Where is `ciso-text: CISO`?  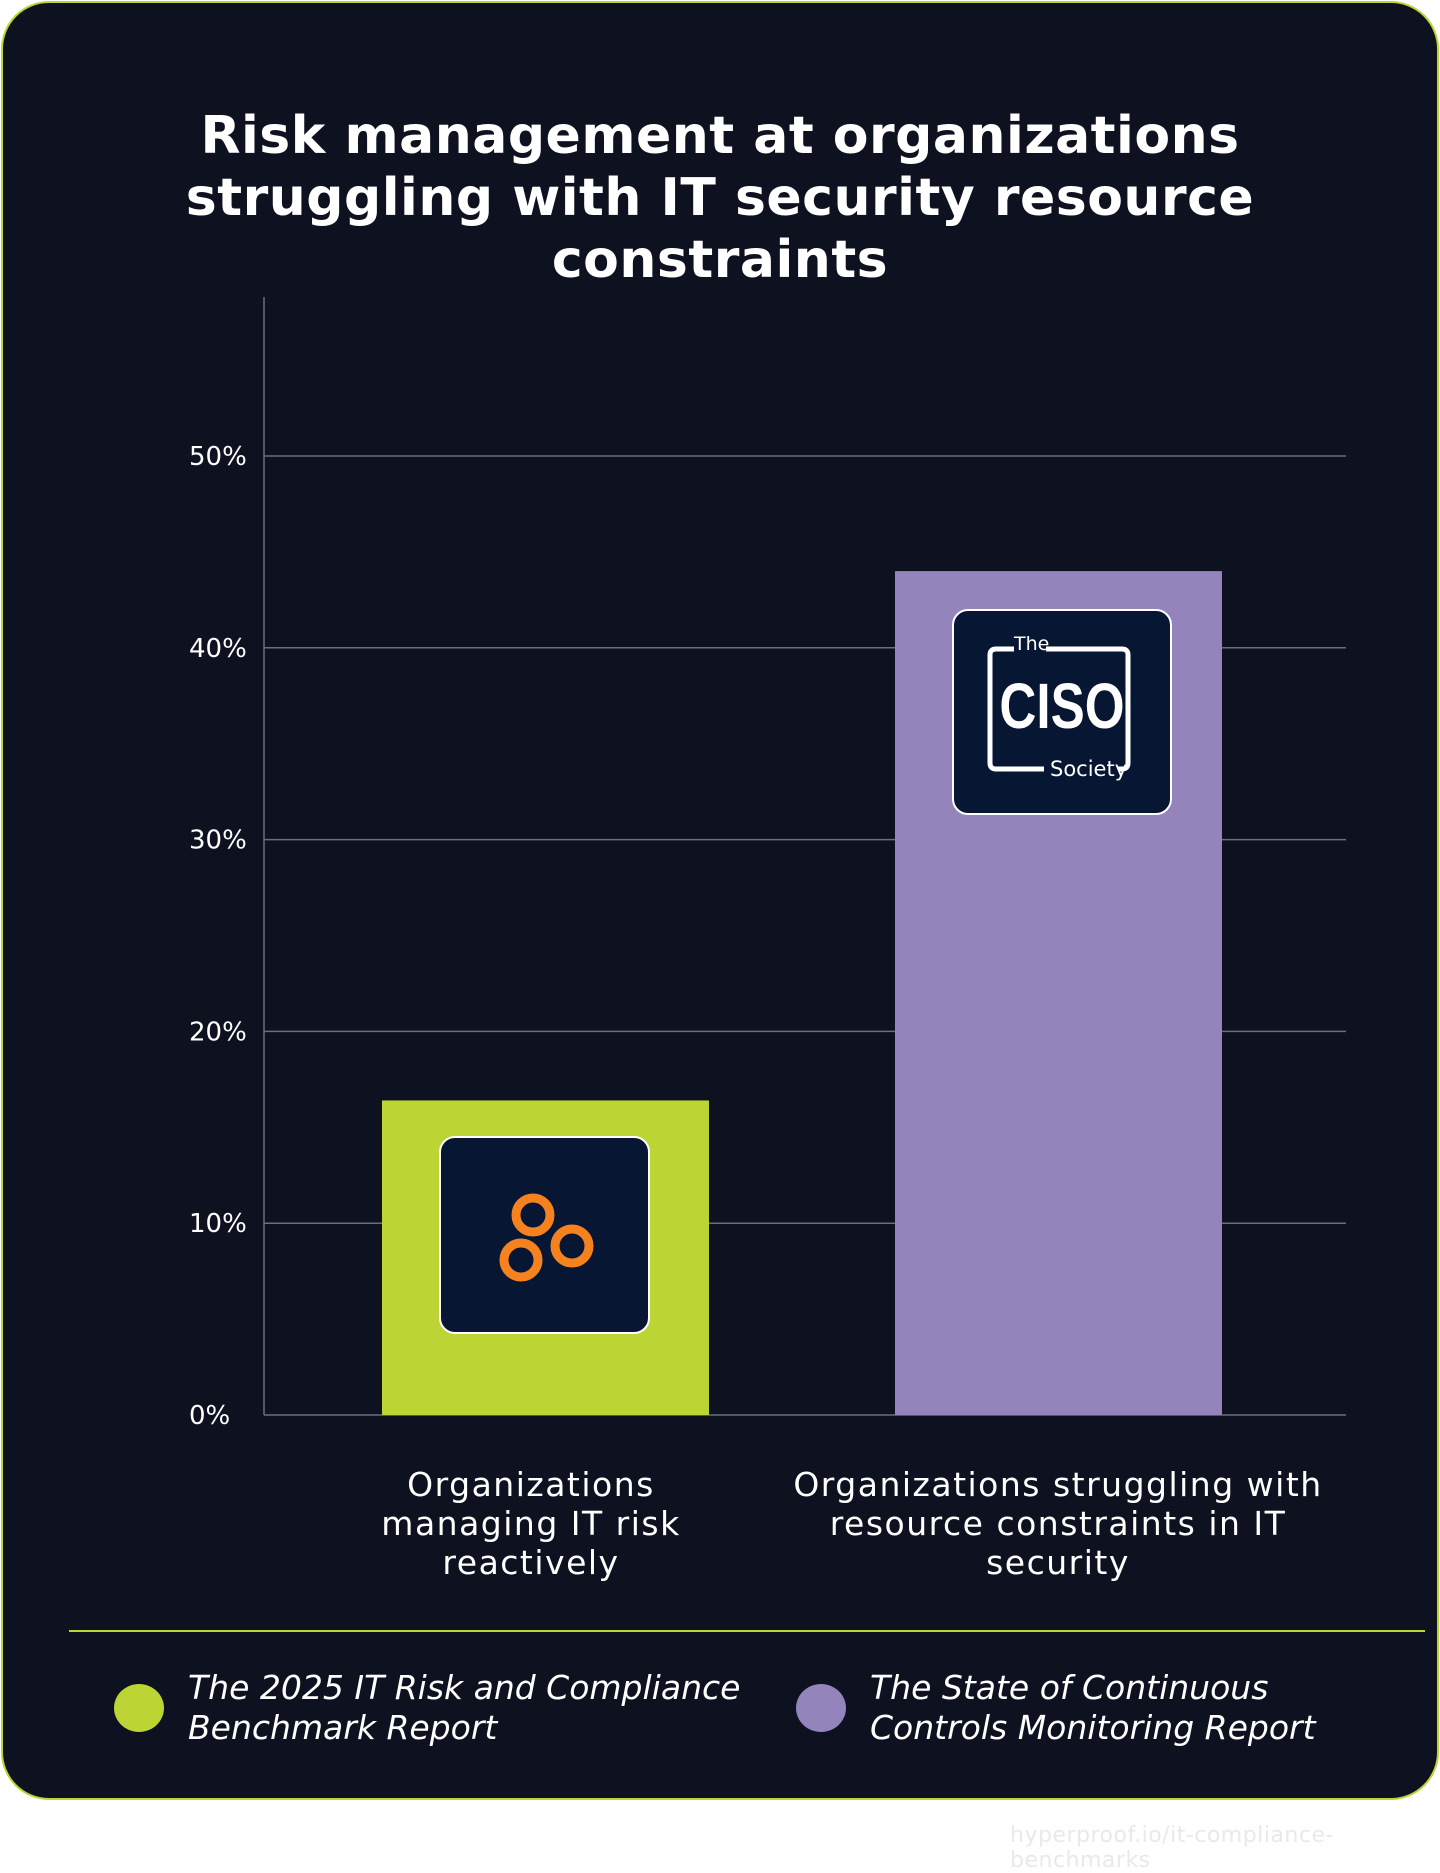 ciso-text: CISO is located at coordinates (1062, 706).